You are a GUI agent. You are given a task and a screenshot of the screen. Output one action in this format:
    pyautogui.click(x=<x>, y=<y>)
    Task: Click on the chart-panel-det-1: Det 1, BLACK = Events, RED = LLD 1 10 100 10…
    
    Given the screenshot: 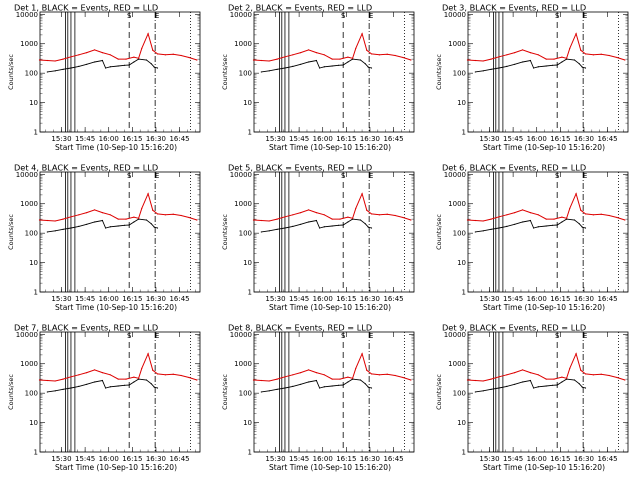 What is the action you would take?
    pyautogui.click(x=104, y=77)
    